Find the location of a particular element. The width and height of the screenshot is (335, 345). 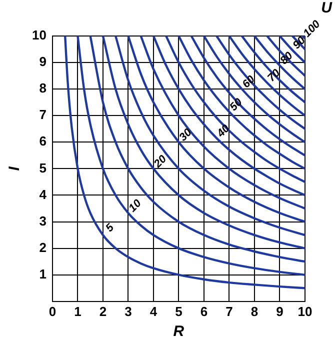

y-tick-label: 4 is located at coordinates (43, 194).